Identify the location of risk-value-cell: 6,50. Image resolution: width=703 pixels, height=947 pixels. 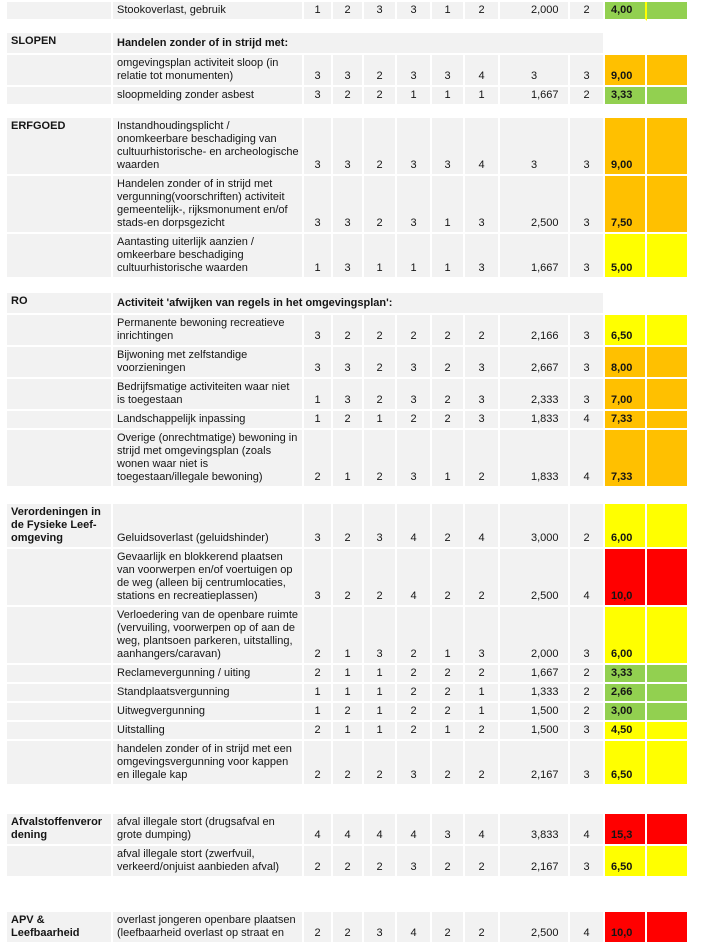
(626, 862).